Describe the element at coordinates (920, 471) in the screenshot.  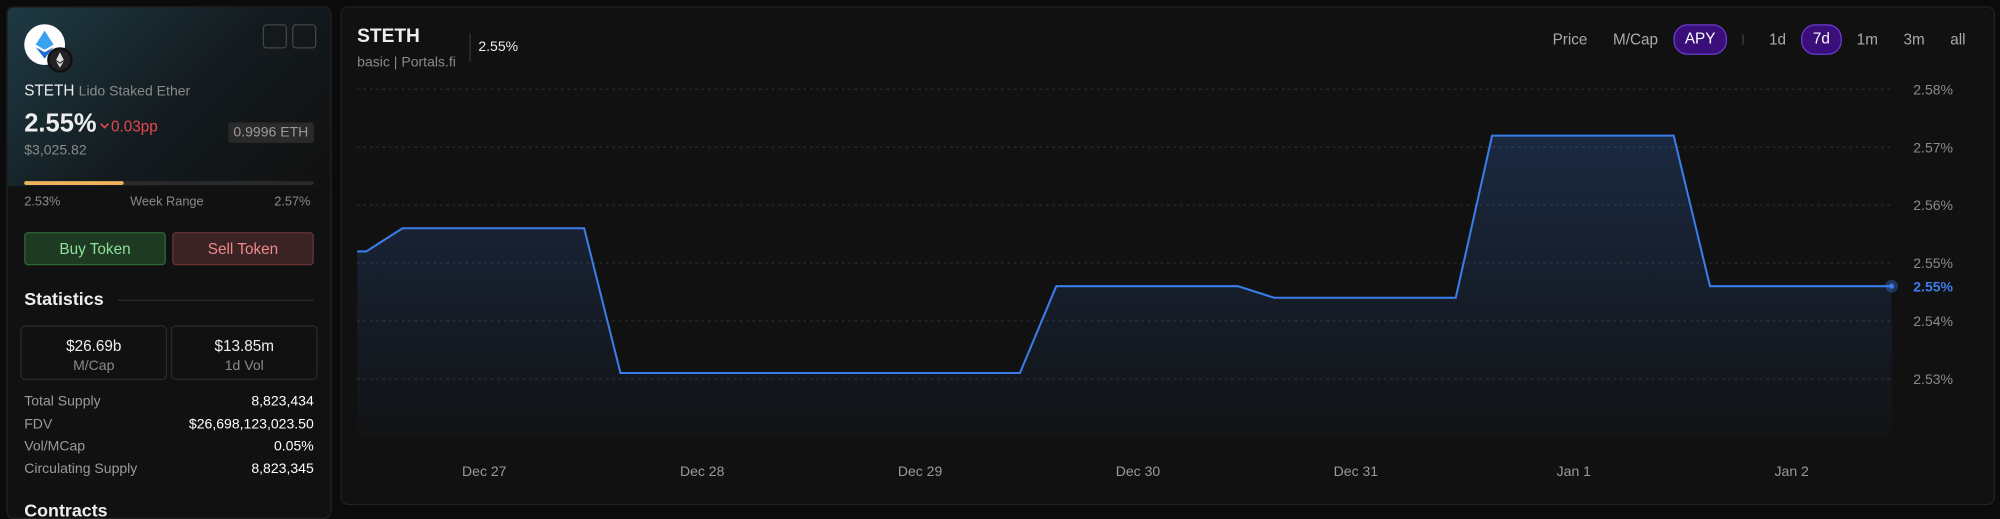
I see `x-tick-label: Dec 29` at that location.